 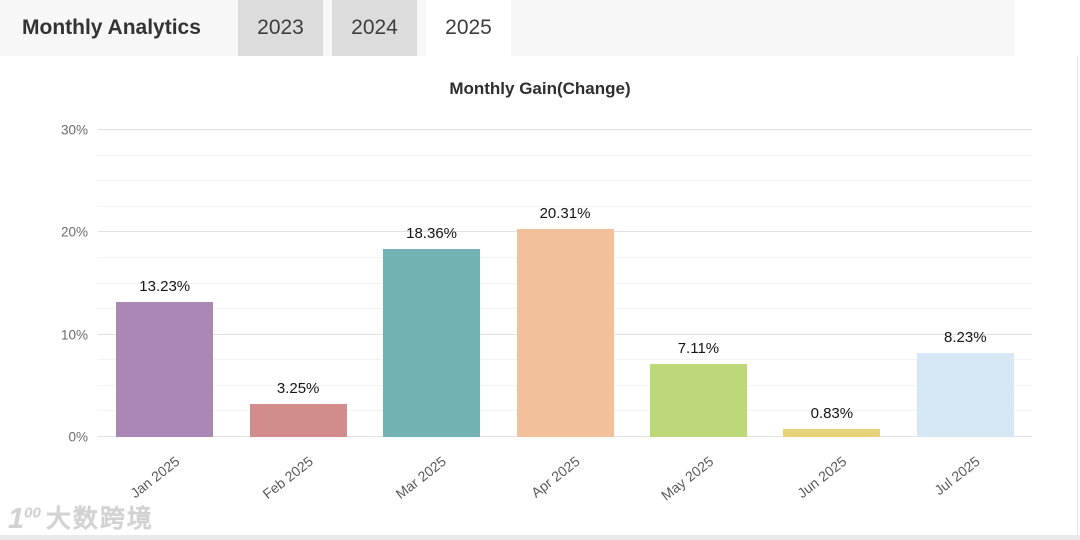 What do you see at coordinates (565, 333) in the screenshot?
I see `bar-apr-2025` at bounding box center [565, 333].